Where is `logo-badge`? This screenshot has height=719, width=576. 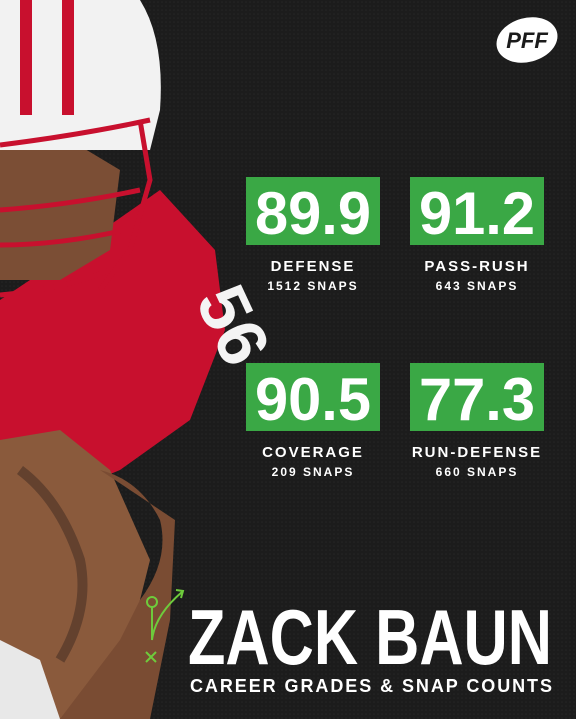 logo-badge is located at coordinates (527, 40).